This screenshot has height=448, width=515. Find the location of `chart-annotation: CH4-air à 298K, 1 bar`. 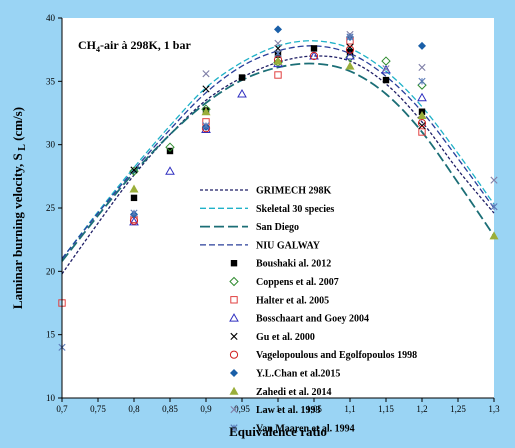

chart-annotation: CH4-air à 298K, 1 bar is located at coordinates (134, 46).